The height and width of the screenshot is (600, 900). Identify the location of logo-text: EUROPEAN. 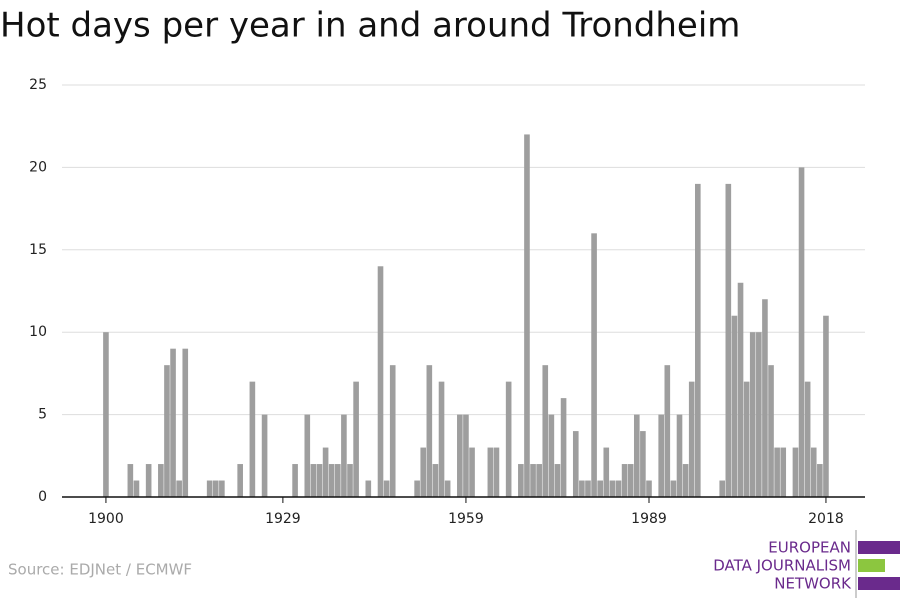
(809, 548).